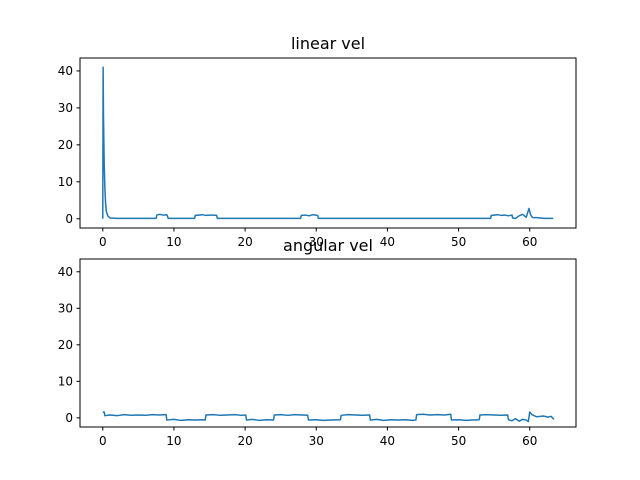 The width and height of the screenshot is (640, 480). Describe the element at coordinates (65, 272) in the screenshot. I see `angular-vel-y-tick-label: 40` at that location.